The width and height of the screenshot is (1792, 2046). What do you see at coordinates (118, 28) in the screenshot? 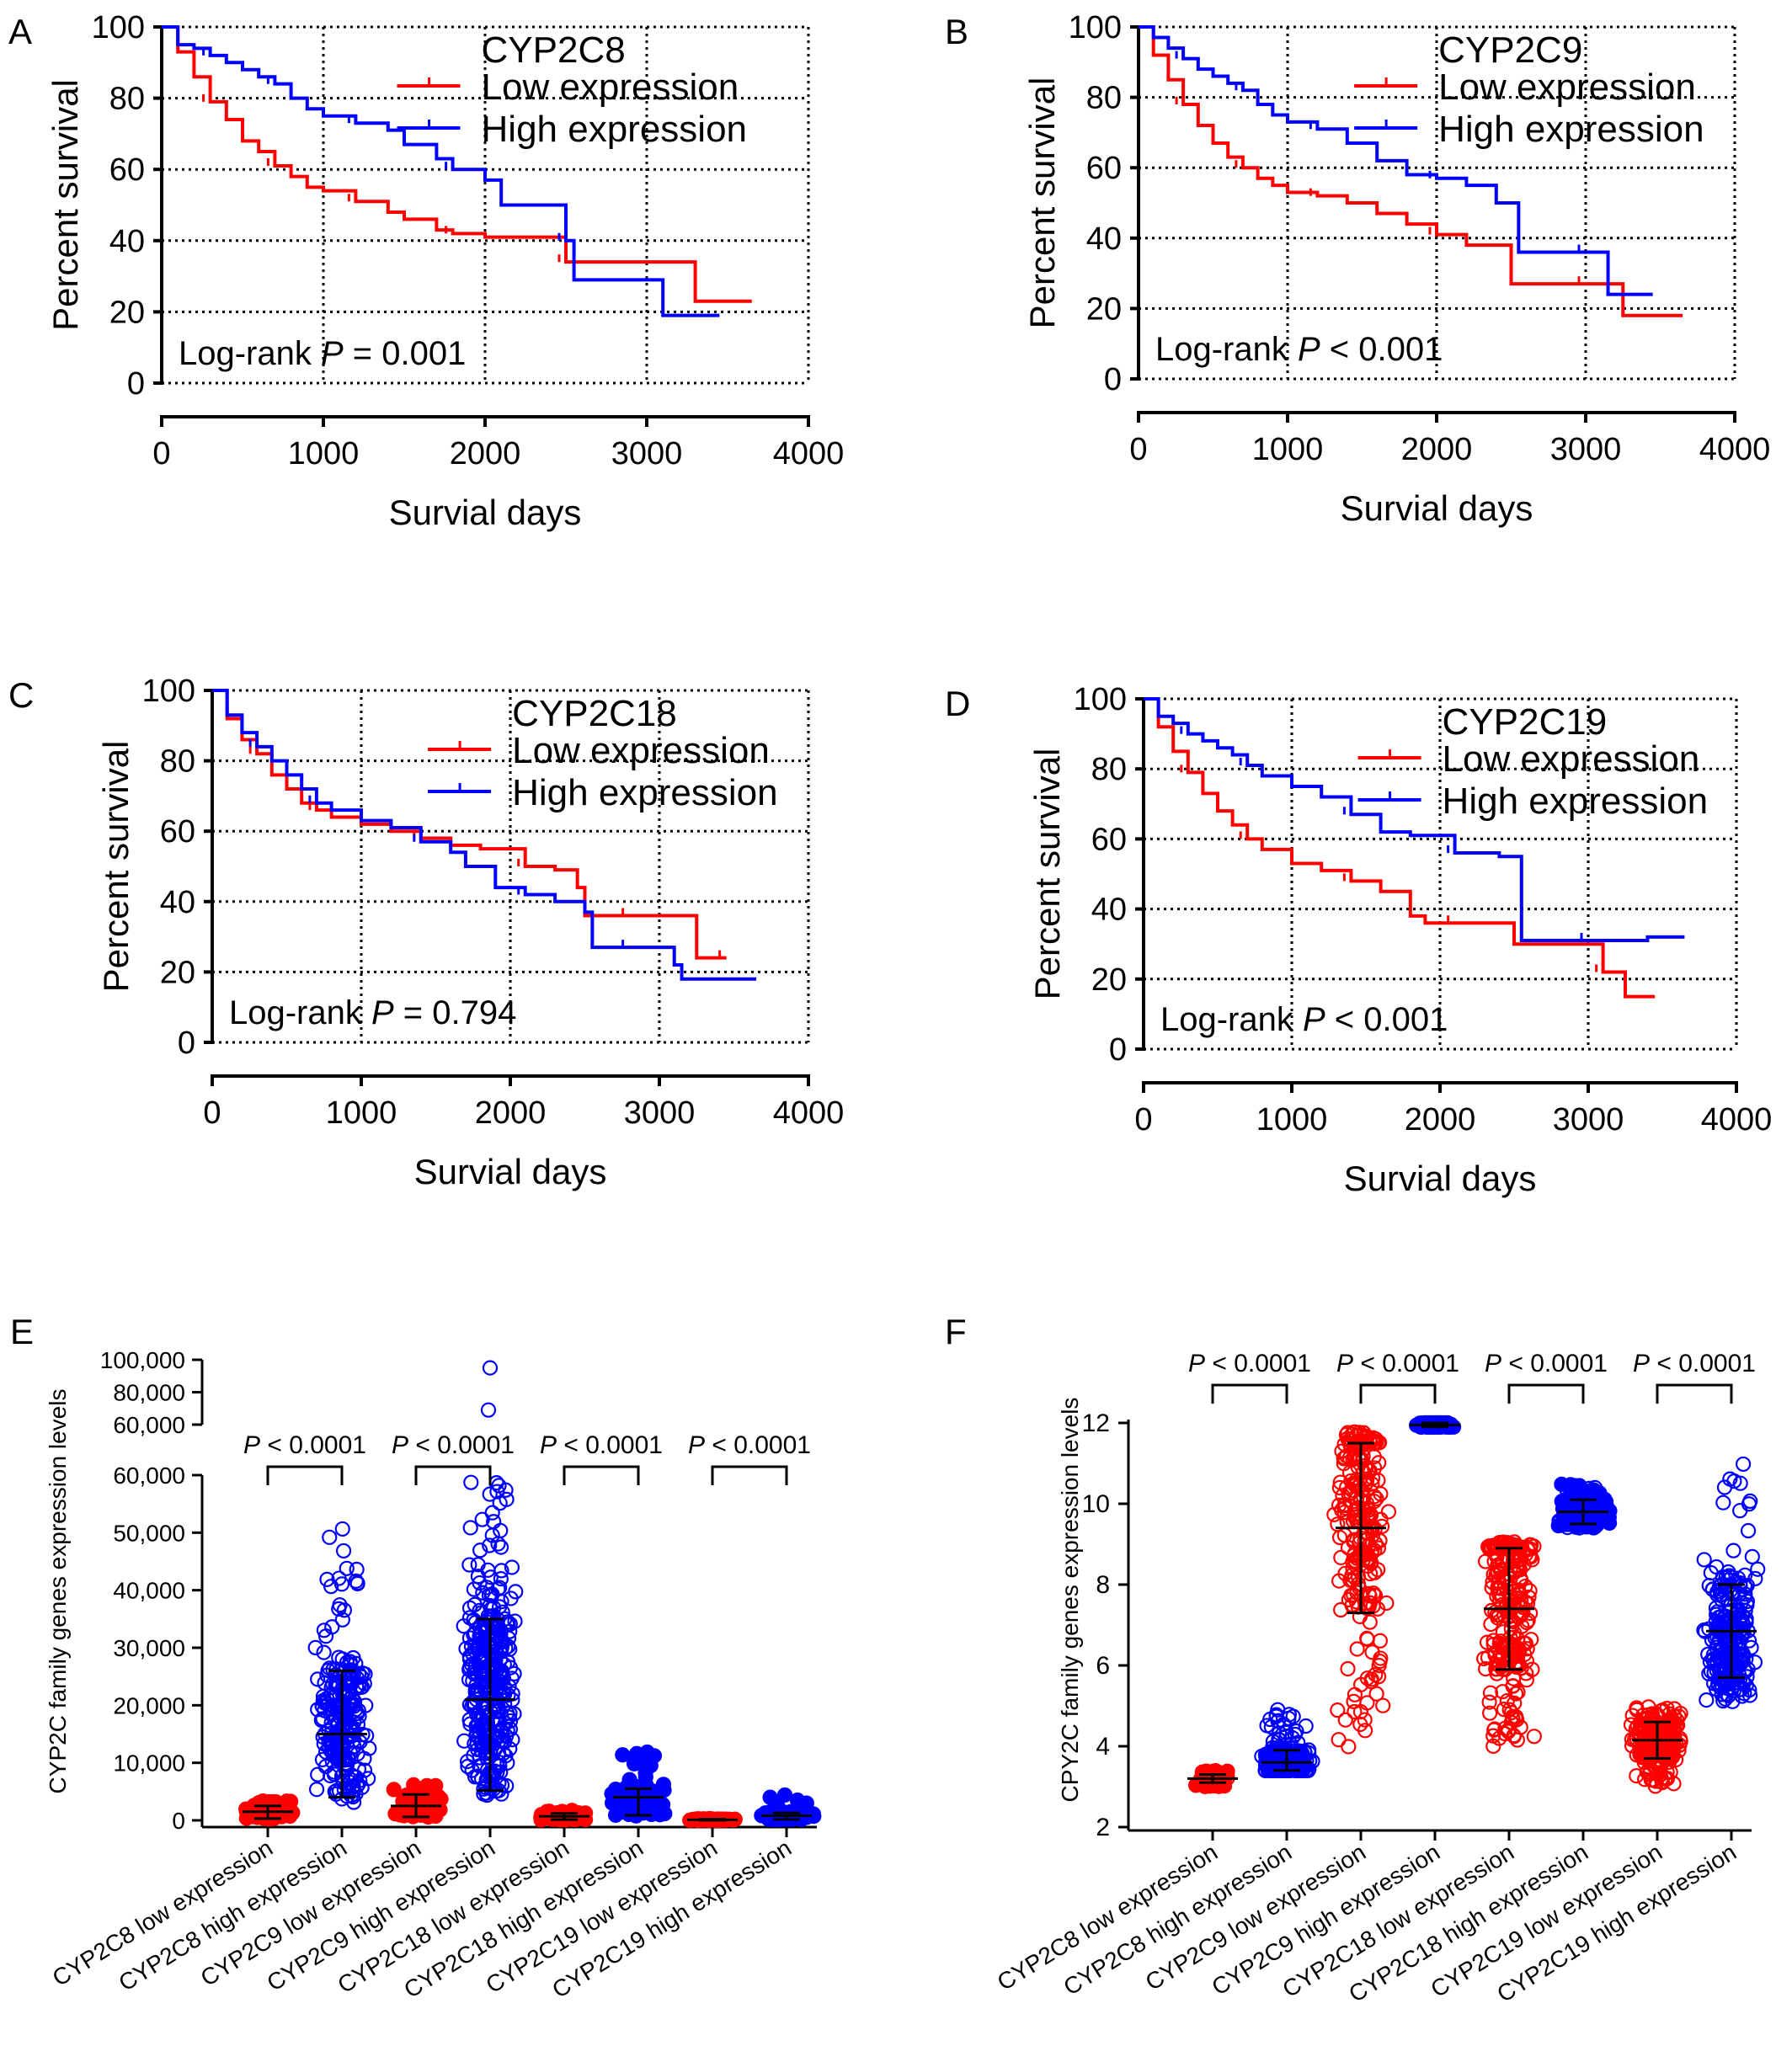
I see `y-tick-label: 100` at bounding box center [118, 28].